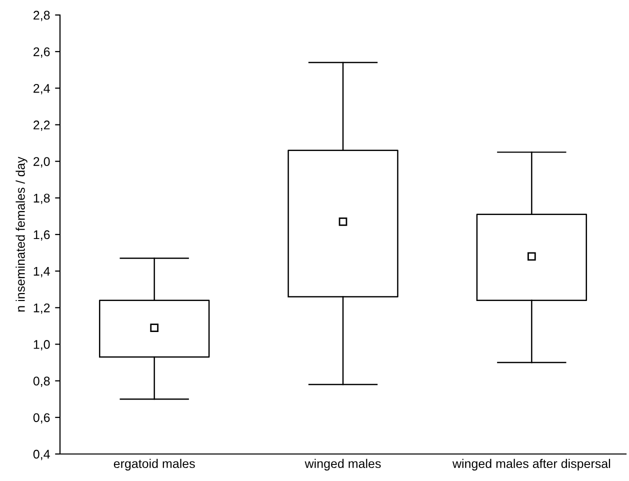 The width and height of the screenshot is (629, 481). I want to click on y-tick-label: 2,2, so click(42, 125).